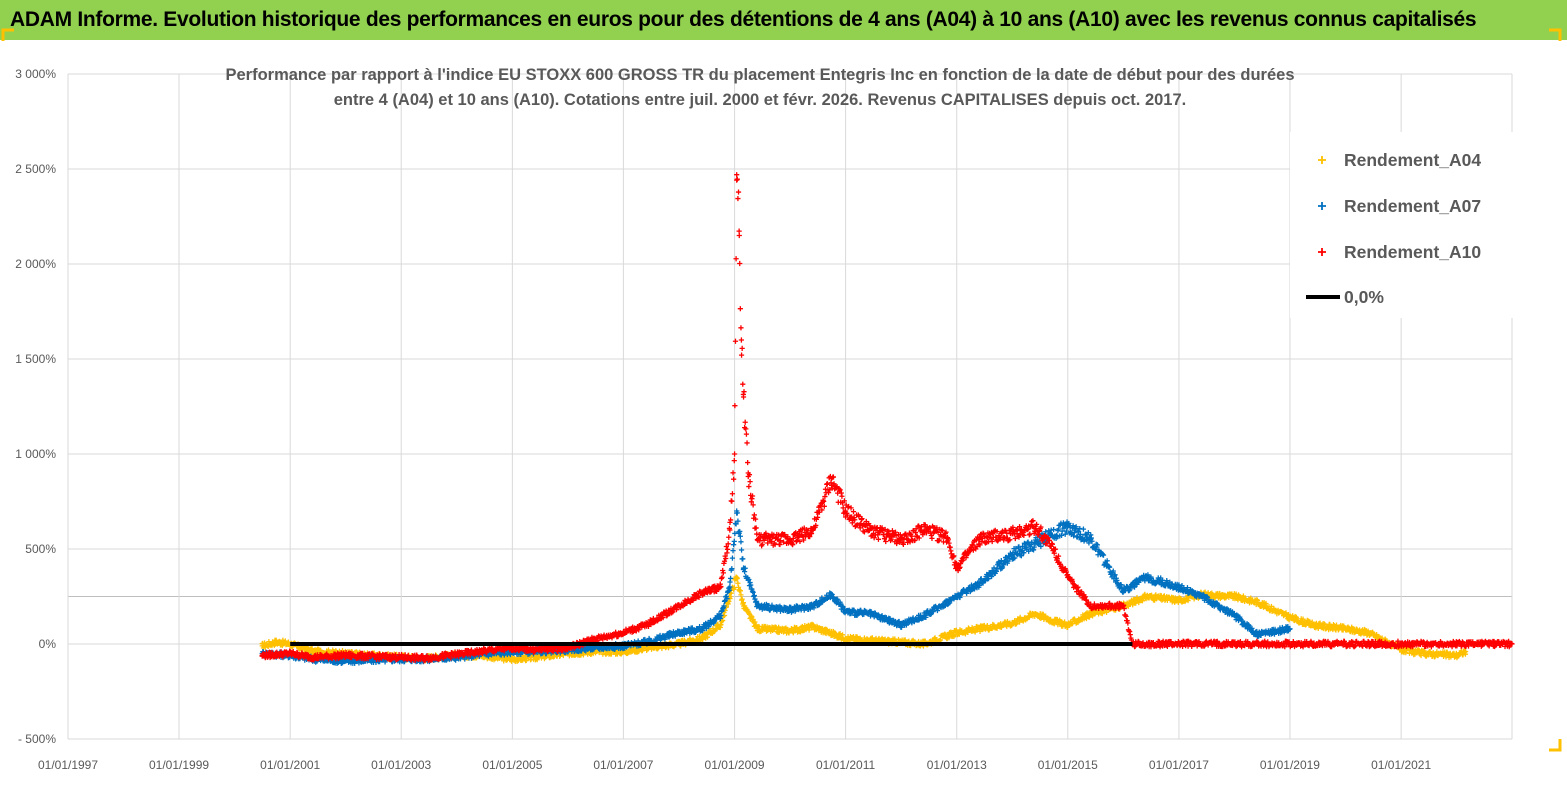  I want to click on x-tick-label: 01/01/2005, so click(512, 765).